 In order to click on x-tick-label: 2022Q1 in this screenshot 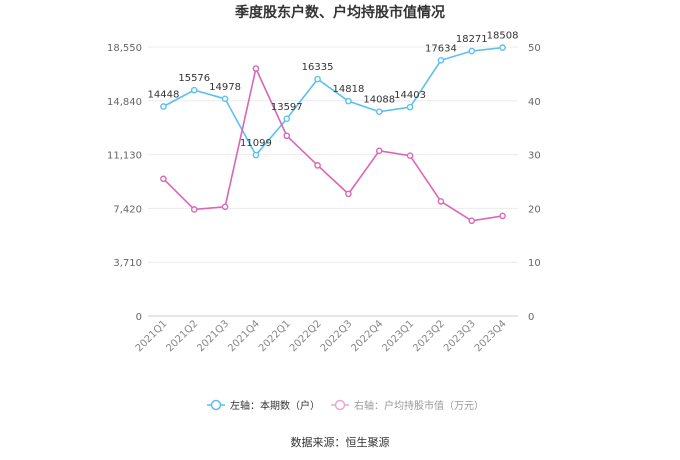, I will do `click(275, 336)`.